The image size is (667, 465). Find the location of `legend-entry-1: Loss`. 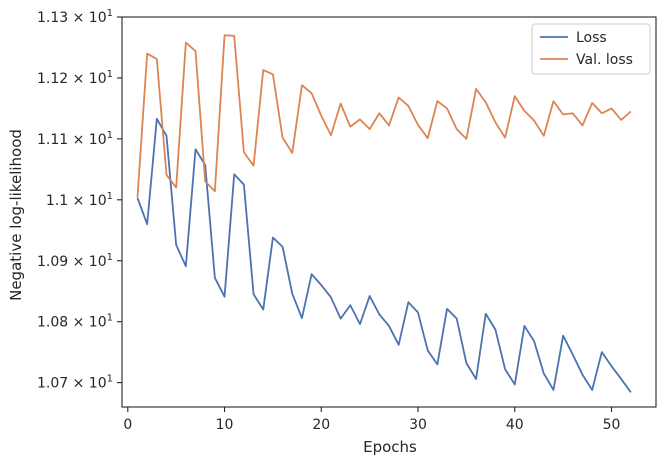

legend-entry-1: Loss is located at coordinates (591, 38).